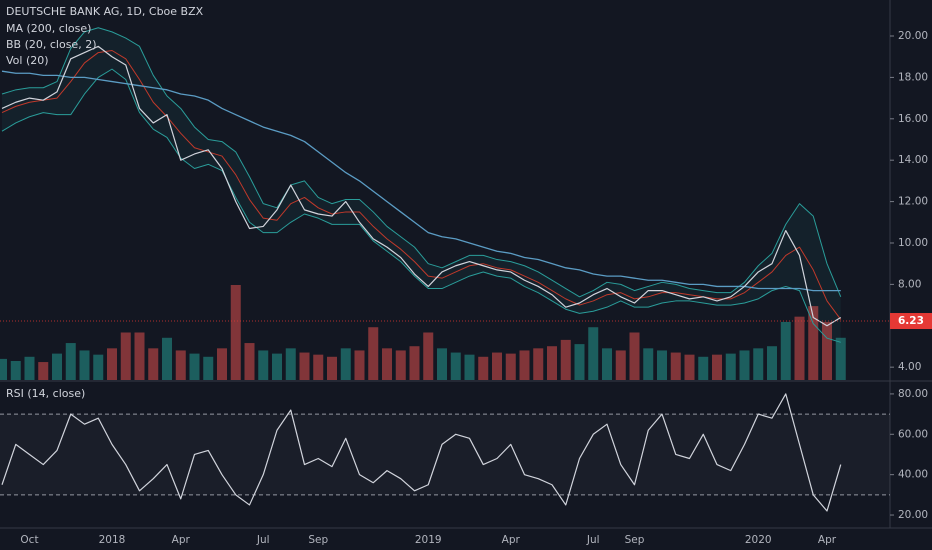 The image size is (932, 550). What do you see at coordinates (445, 454) in the screenshot?
I see `rsi-band-fill` at bounding box center [445, 454].